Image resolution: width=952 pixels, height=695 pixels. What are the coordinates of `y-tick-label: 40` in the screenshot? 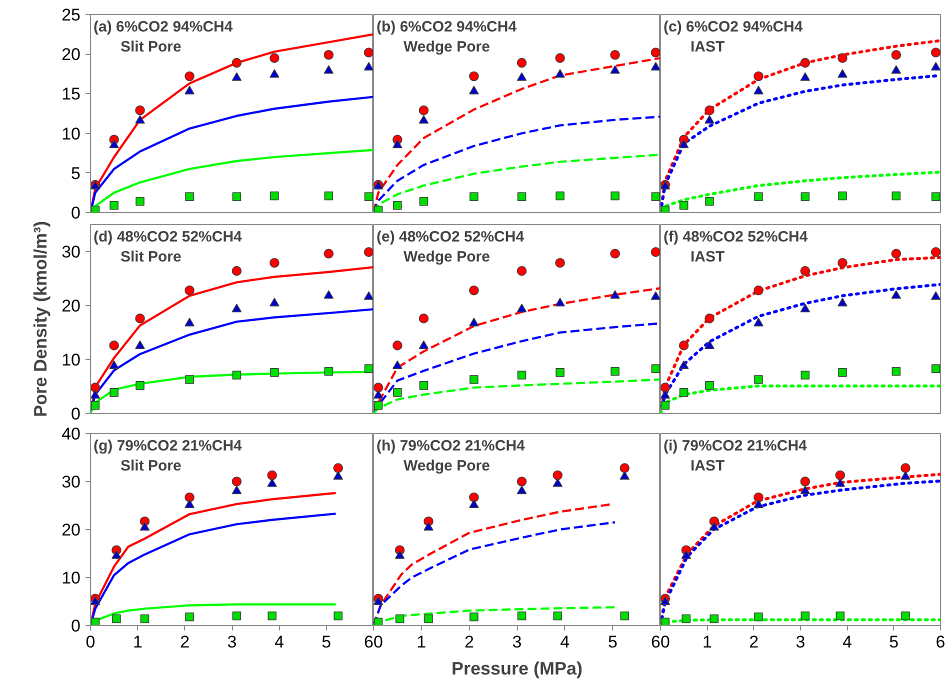 It's located at (71, 434).